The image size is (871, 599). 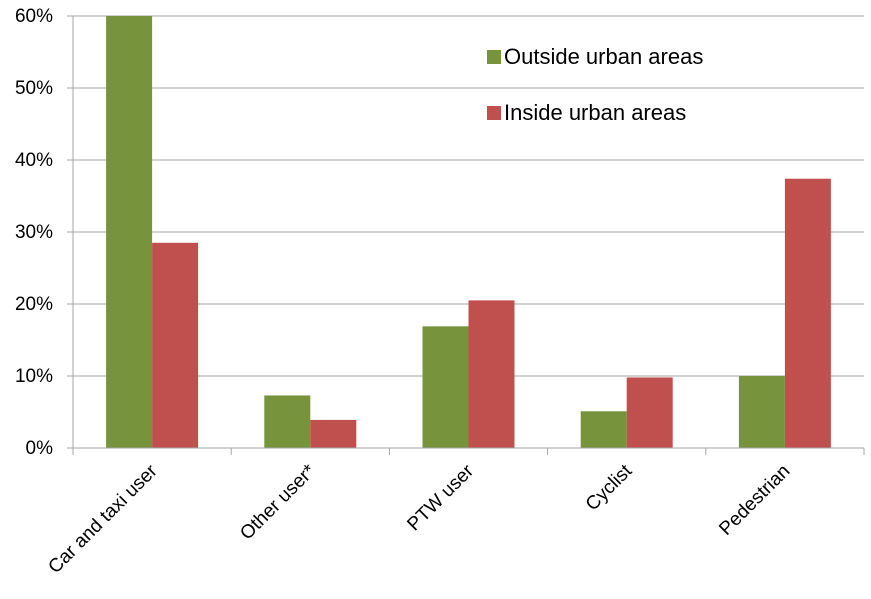 I want to click on y-tick-label: 20%, so click(x=34, y=304).